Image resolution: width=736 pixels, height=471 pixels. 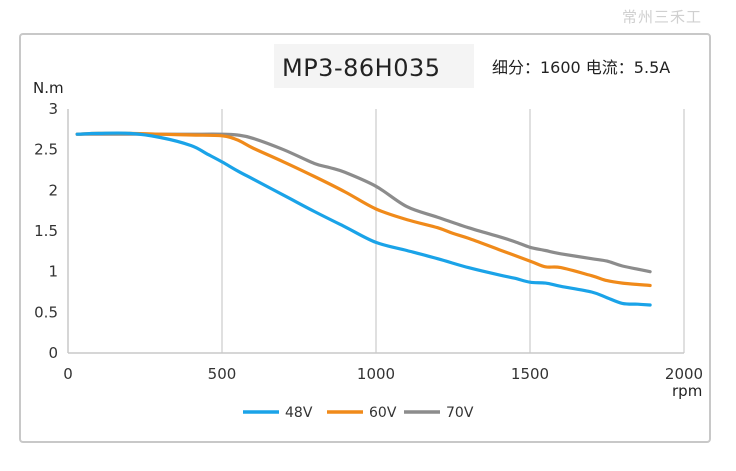 I want to click on x-tick-label-500: 500, so click(x=222, y=374).